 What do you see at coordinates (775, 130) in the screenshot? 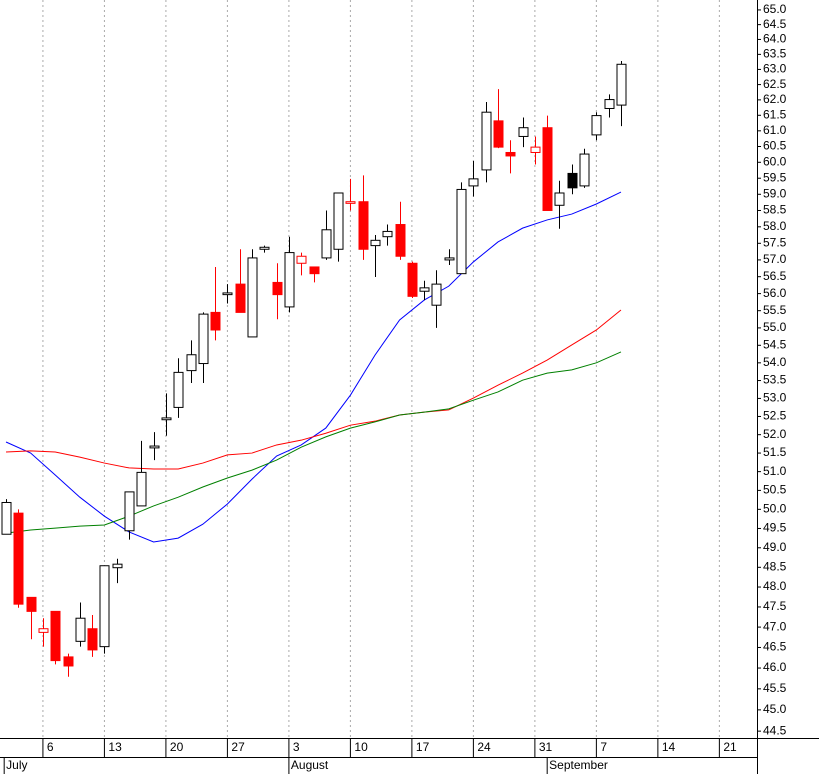
I see `y-tick-label: 61.0` at bounding box center [775, 130].